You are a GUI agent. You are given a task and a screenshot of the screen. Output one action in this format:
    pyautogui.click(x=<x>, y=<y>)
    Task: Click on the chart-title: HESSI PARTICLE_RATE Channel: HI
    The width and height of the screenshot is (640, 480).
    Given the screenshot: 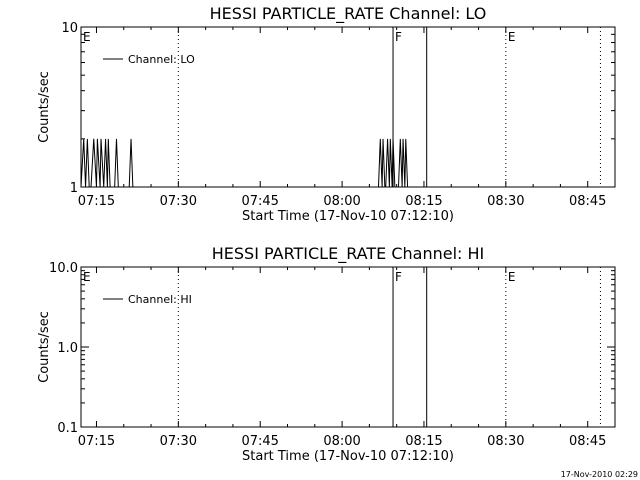 What is the action you would take?
    pyautogui.click(x=348, y=254)
    